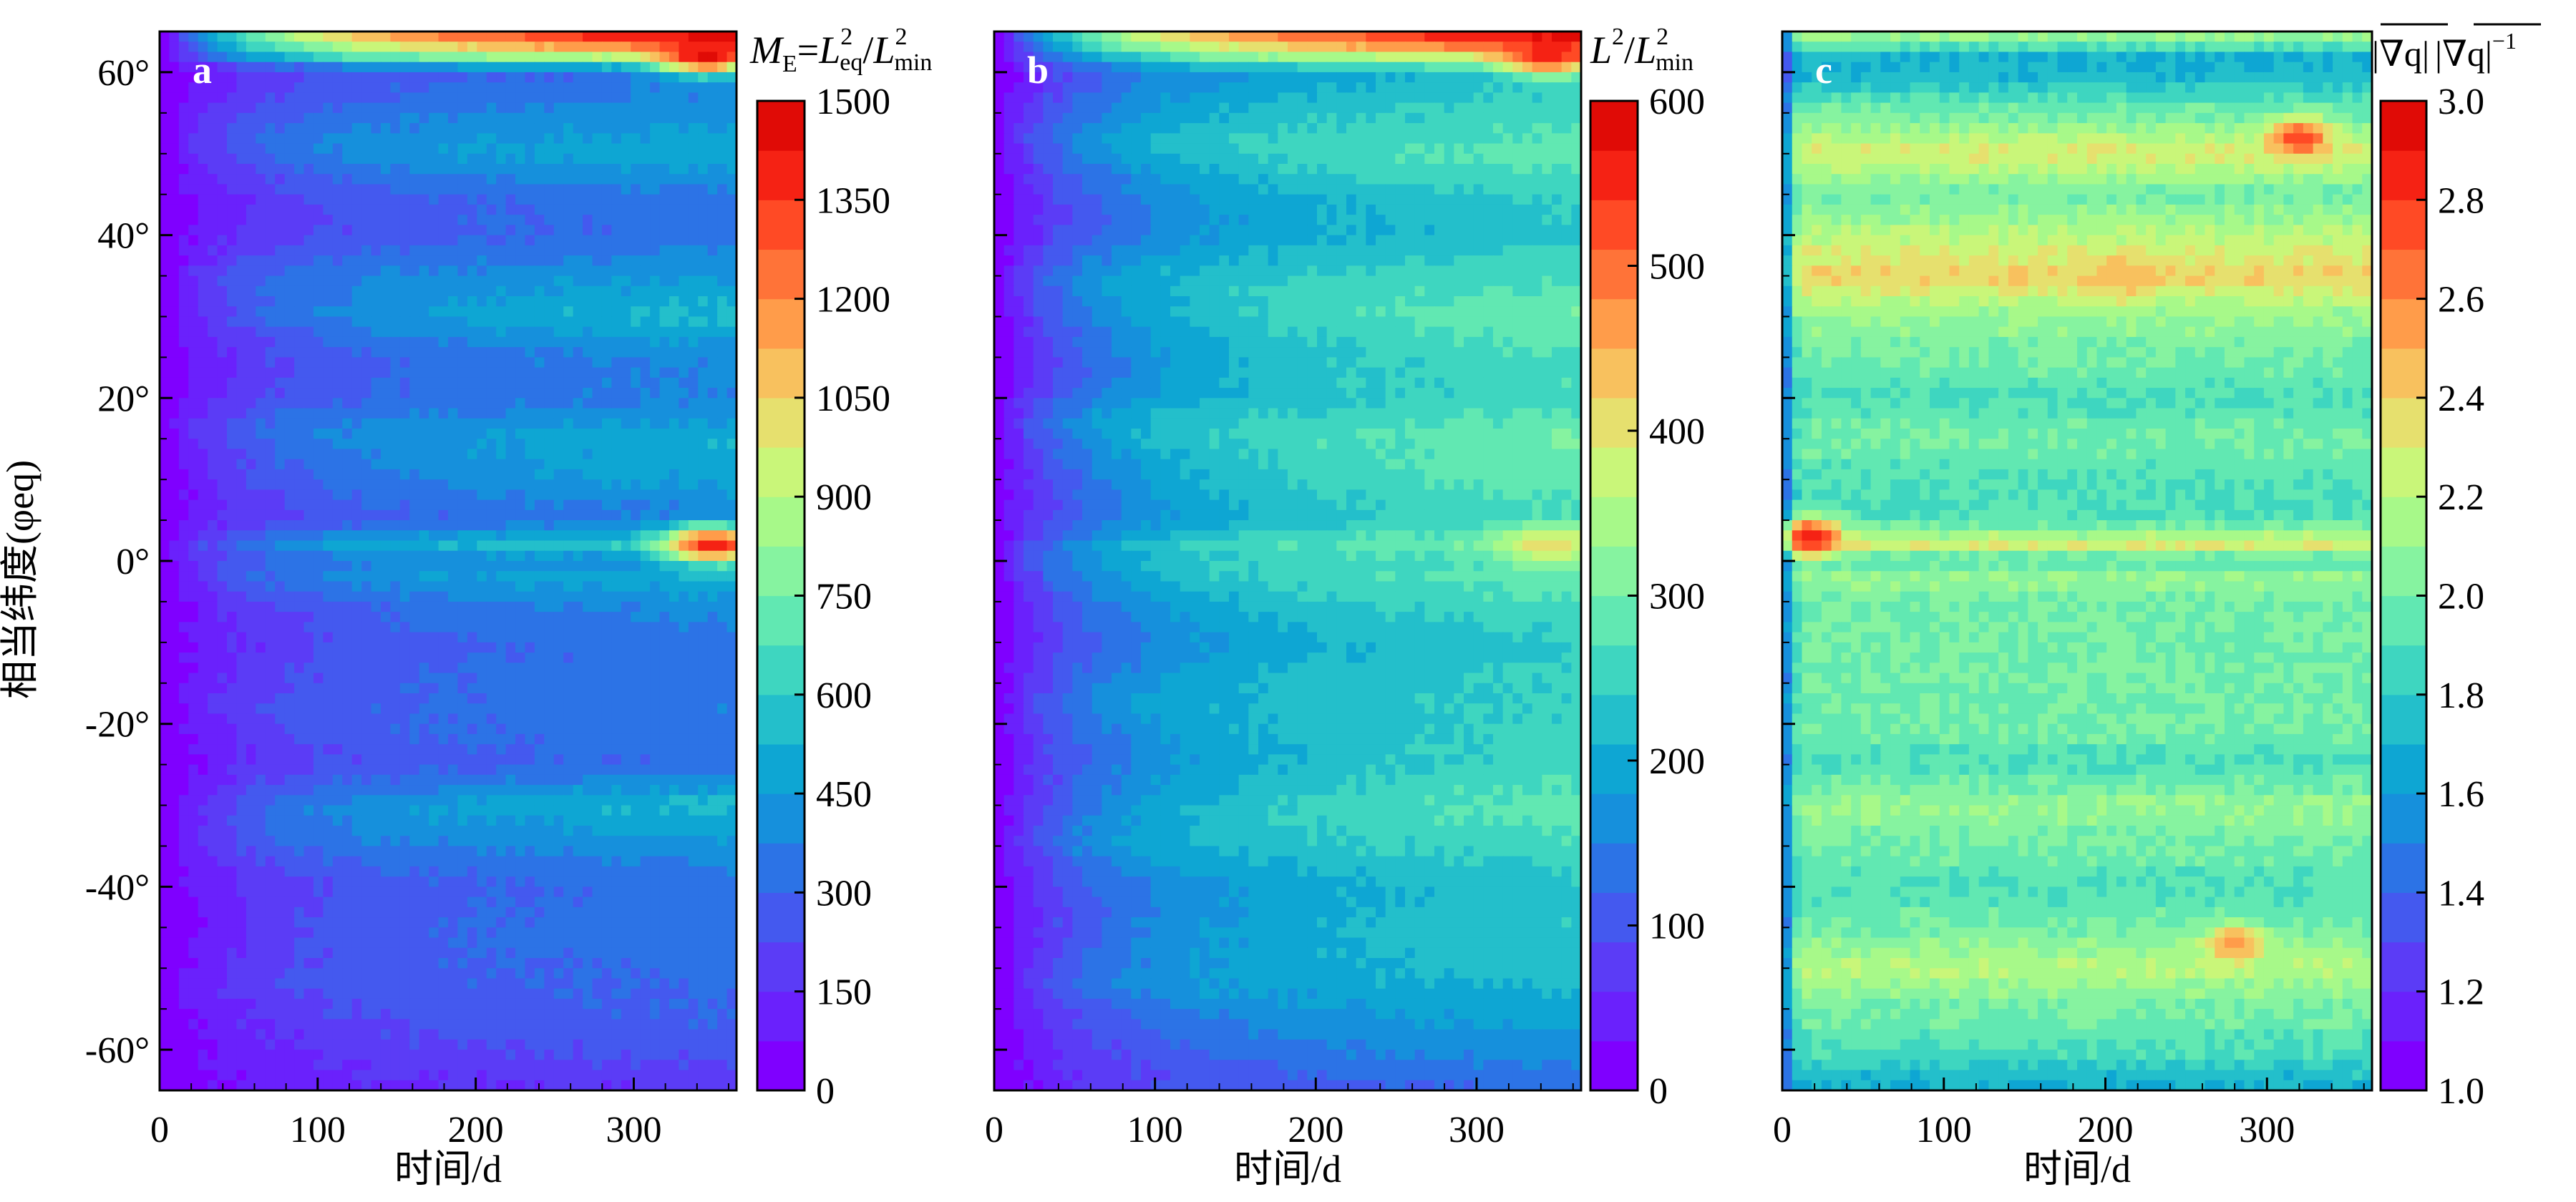  Describe the element at coordinates (2461, 102) in the screenshot. I see `colorbar-tick-label: 3.0` at that location.